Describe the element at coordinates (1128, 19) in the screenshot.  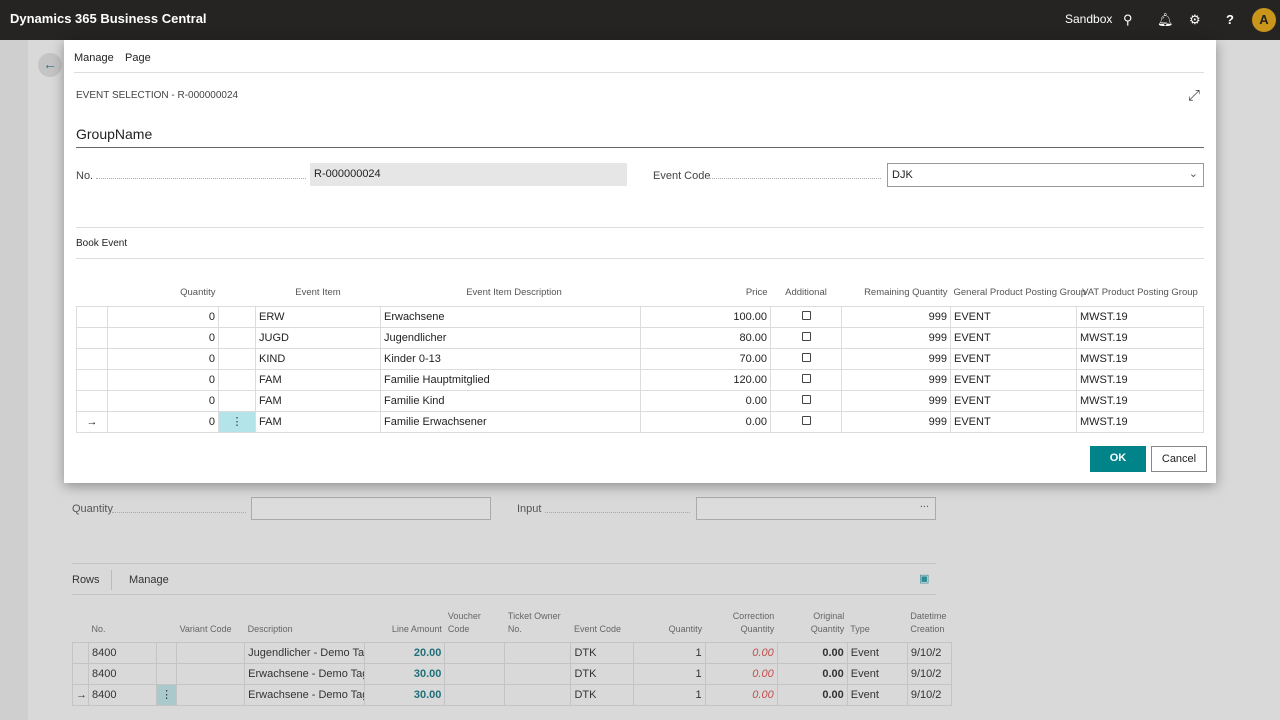
I see `search-icon: ⚲` at that location.